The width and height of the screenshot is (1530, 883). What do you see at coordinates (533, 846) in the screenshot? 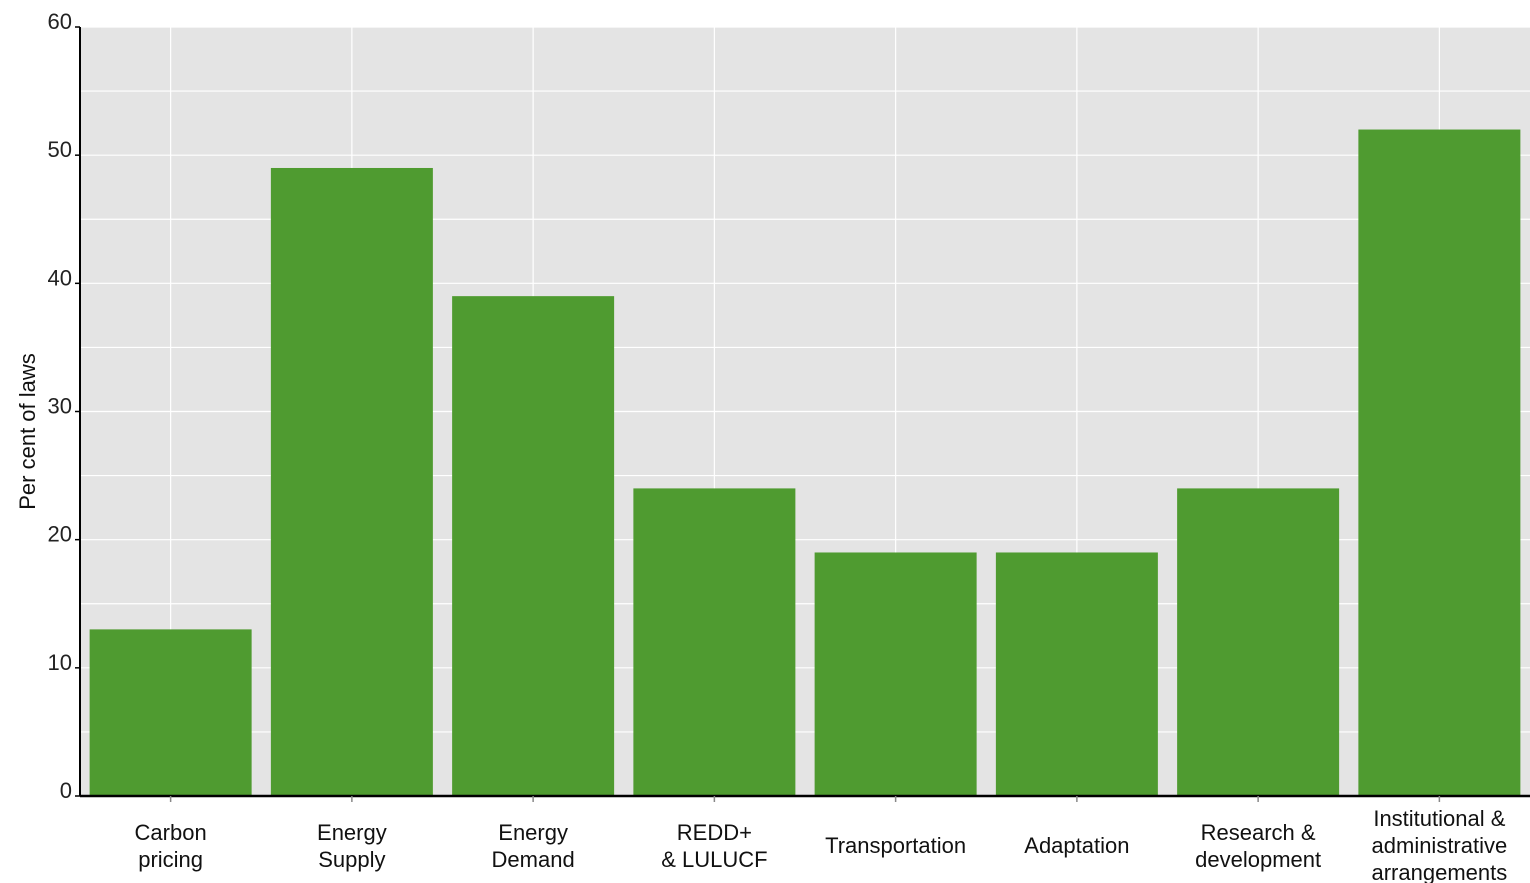
I see `x-tick-label: Energy Demand` at bounding box center [533, 846].